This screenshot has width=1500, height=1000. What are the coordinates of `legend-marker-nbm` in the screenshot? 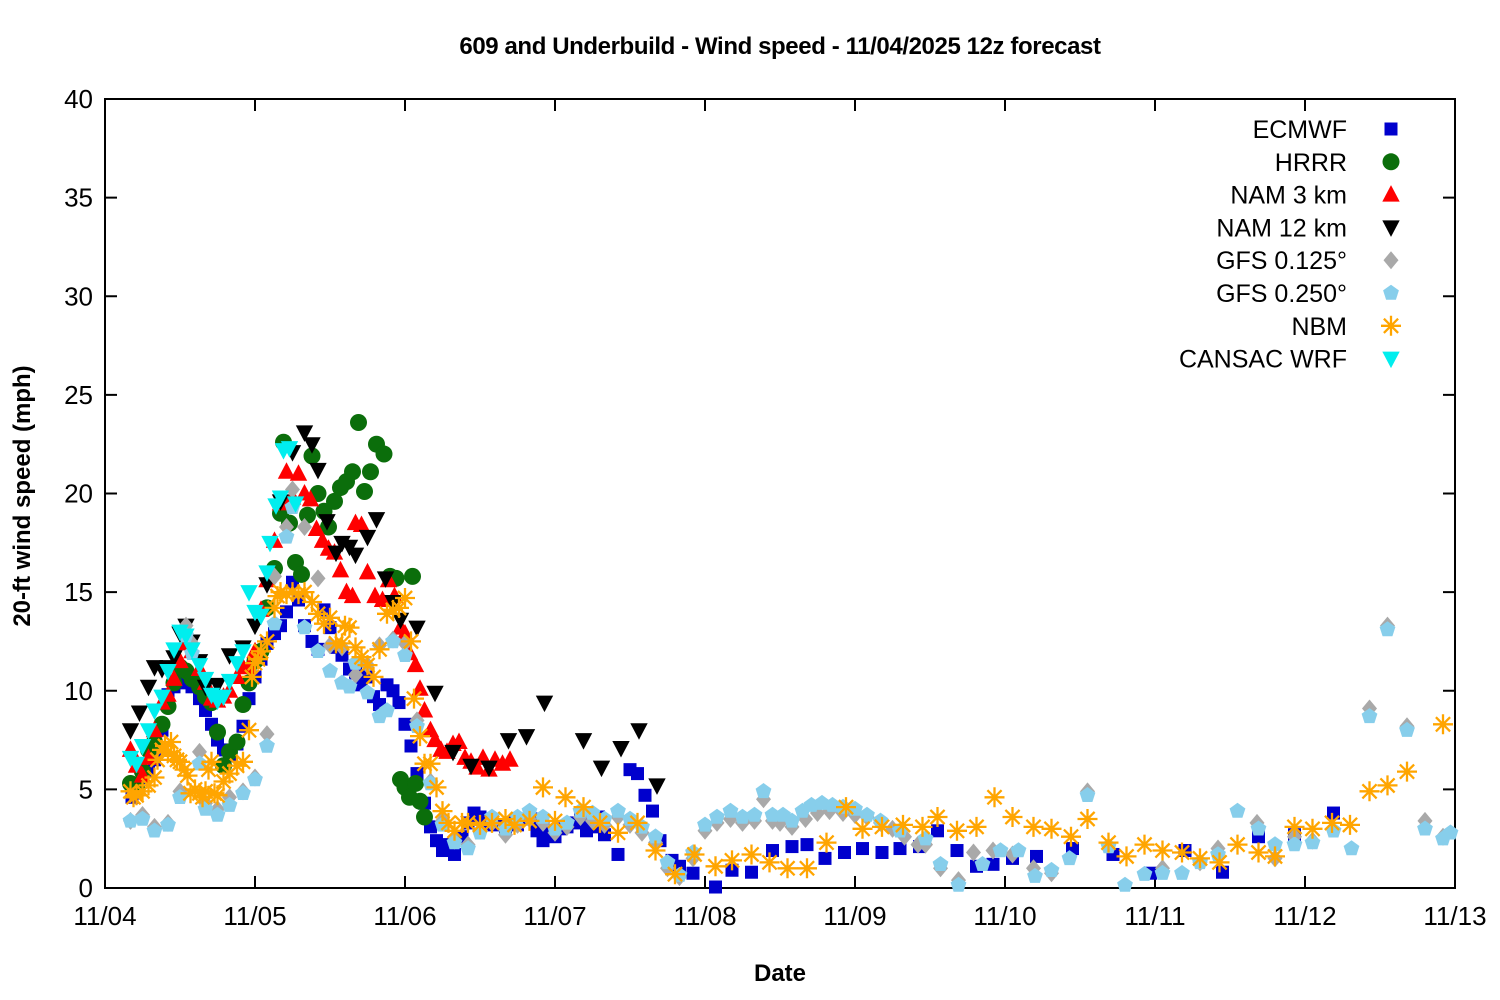 It's located at (1391, 325).